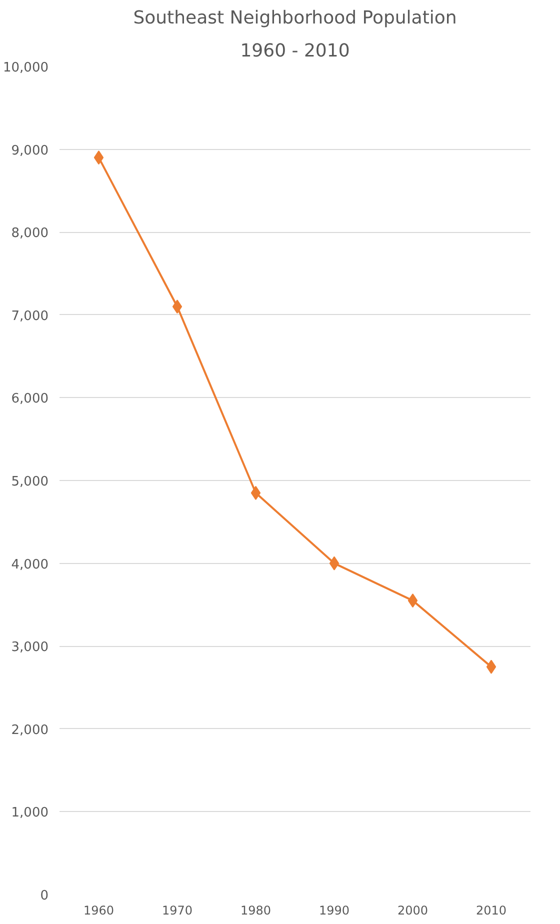 The height and width of the screenshot is (924, 560). What do you see at coordinates (334, 911) in the screenshot?
I see `x-tick-label: 1990` at bounding box center [334, 911].